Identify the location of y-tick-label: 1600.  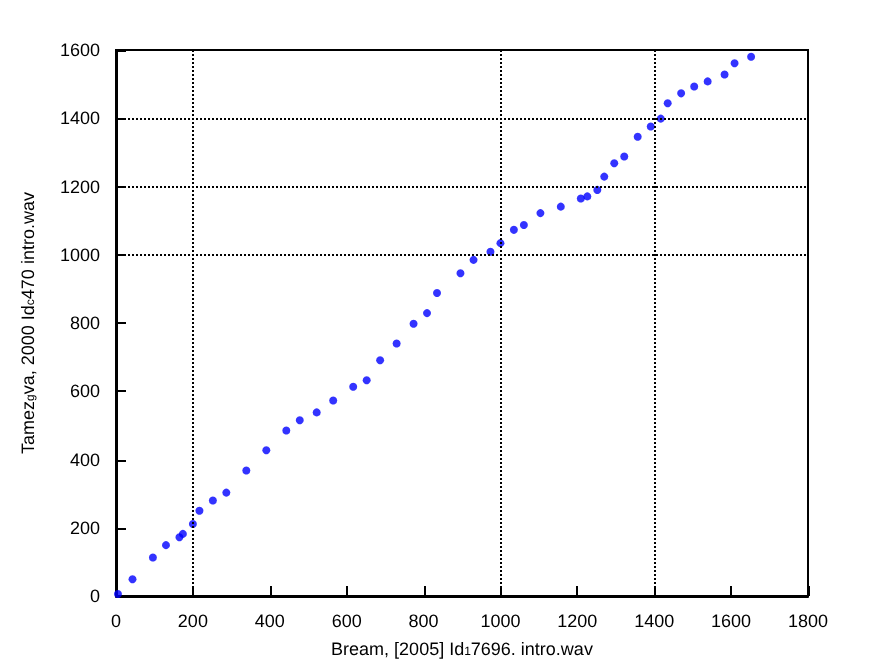
(79, 50).